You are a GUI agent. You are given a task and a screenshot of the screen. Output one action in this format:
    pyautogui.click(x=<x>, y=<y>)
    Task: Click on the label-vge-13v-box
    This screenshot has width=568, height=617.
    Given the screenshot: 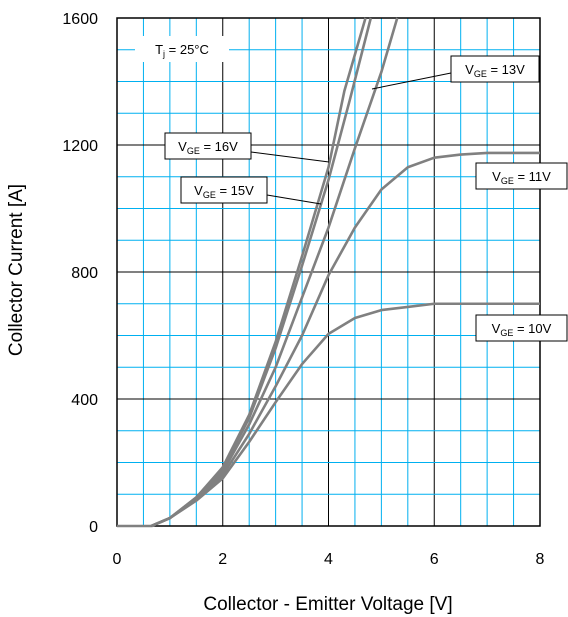 What is the action you would take?
    pyautogui.click(x=495, y=69)
    